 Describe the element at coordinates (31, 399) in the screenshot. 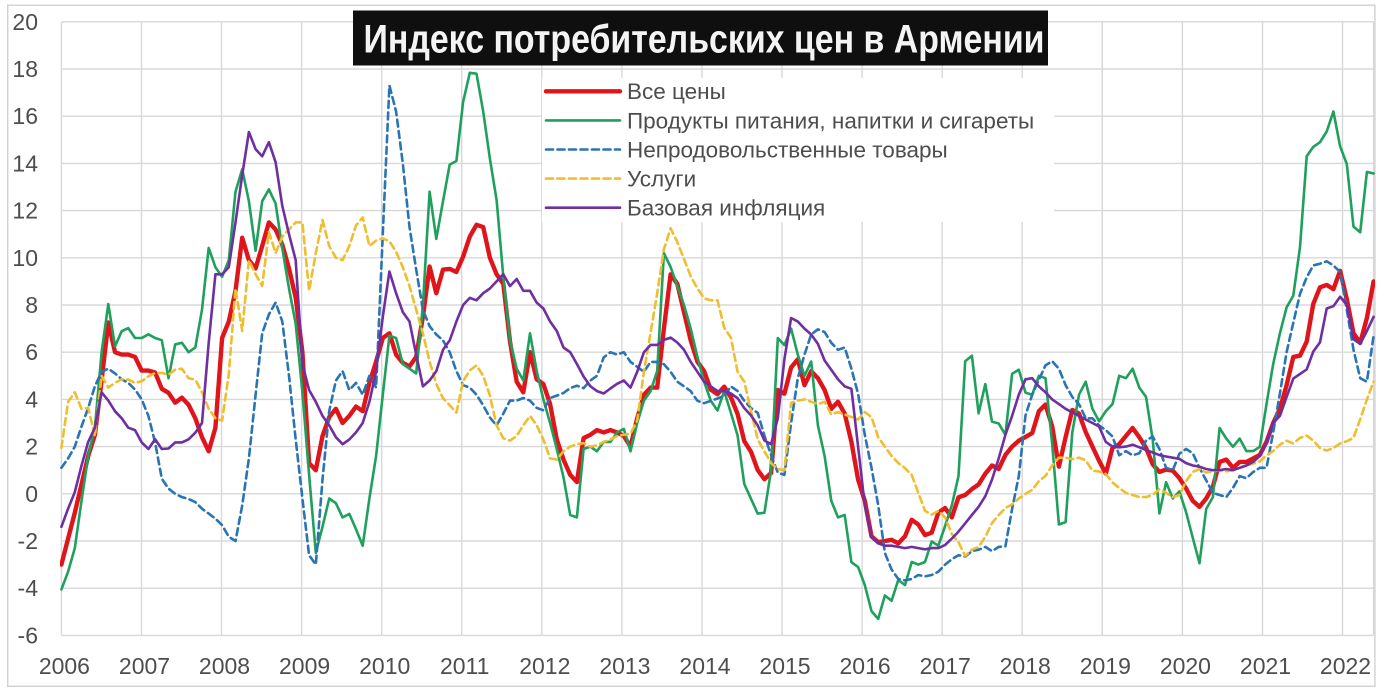

I see `svg-text: 4` at that location.